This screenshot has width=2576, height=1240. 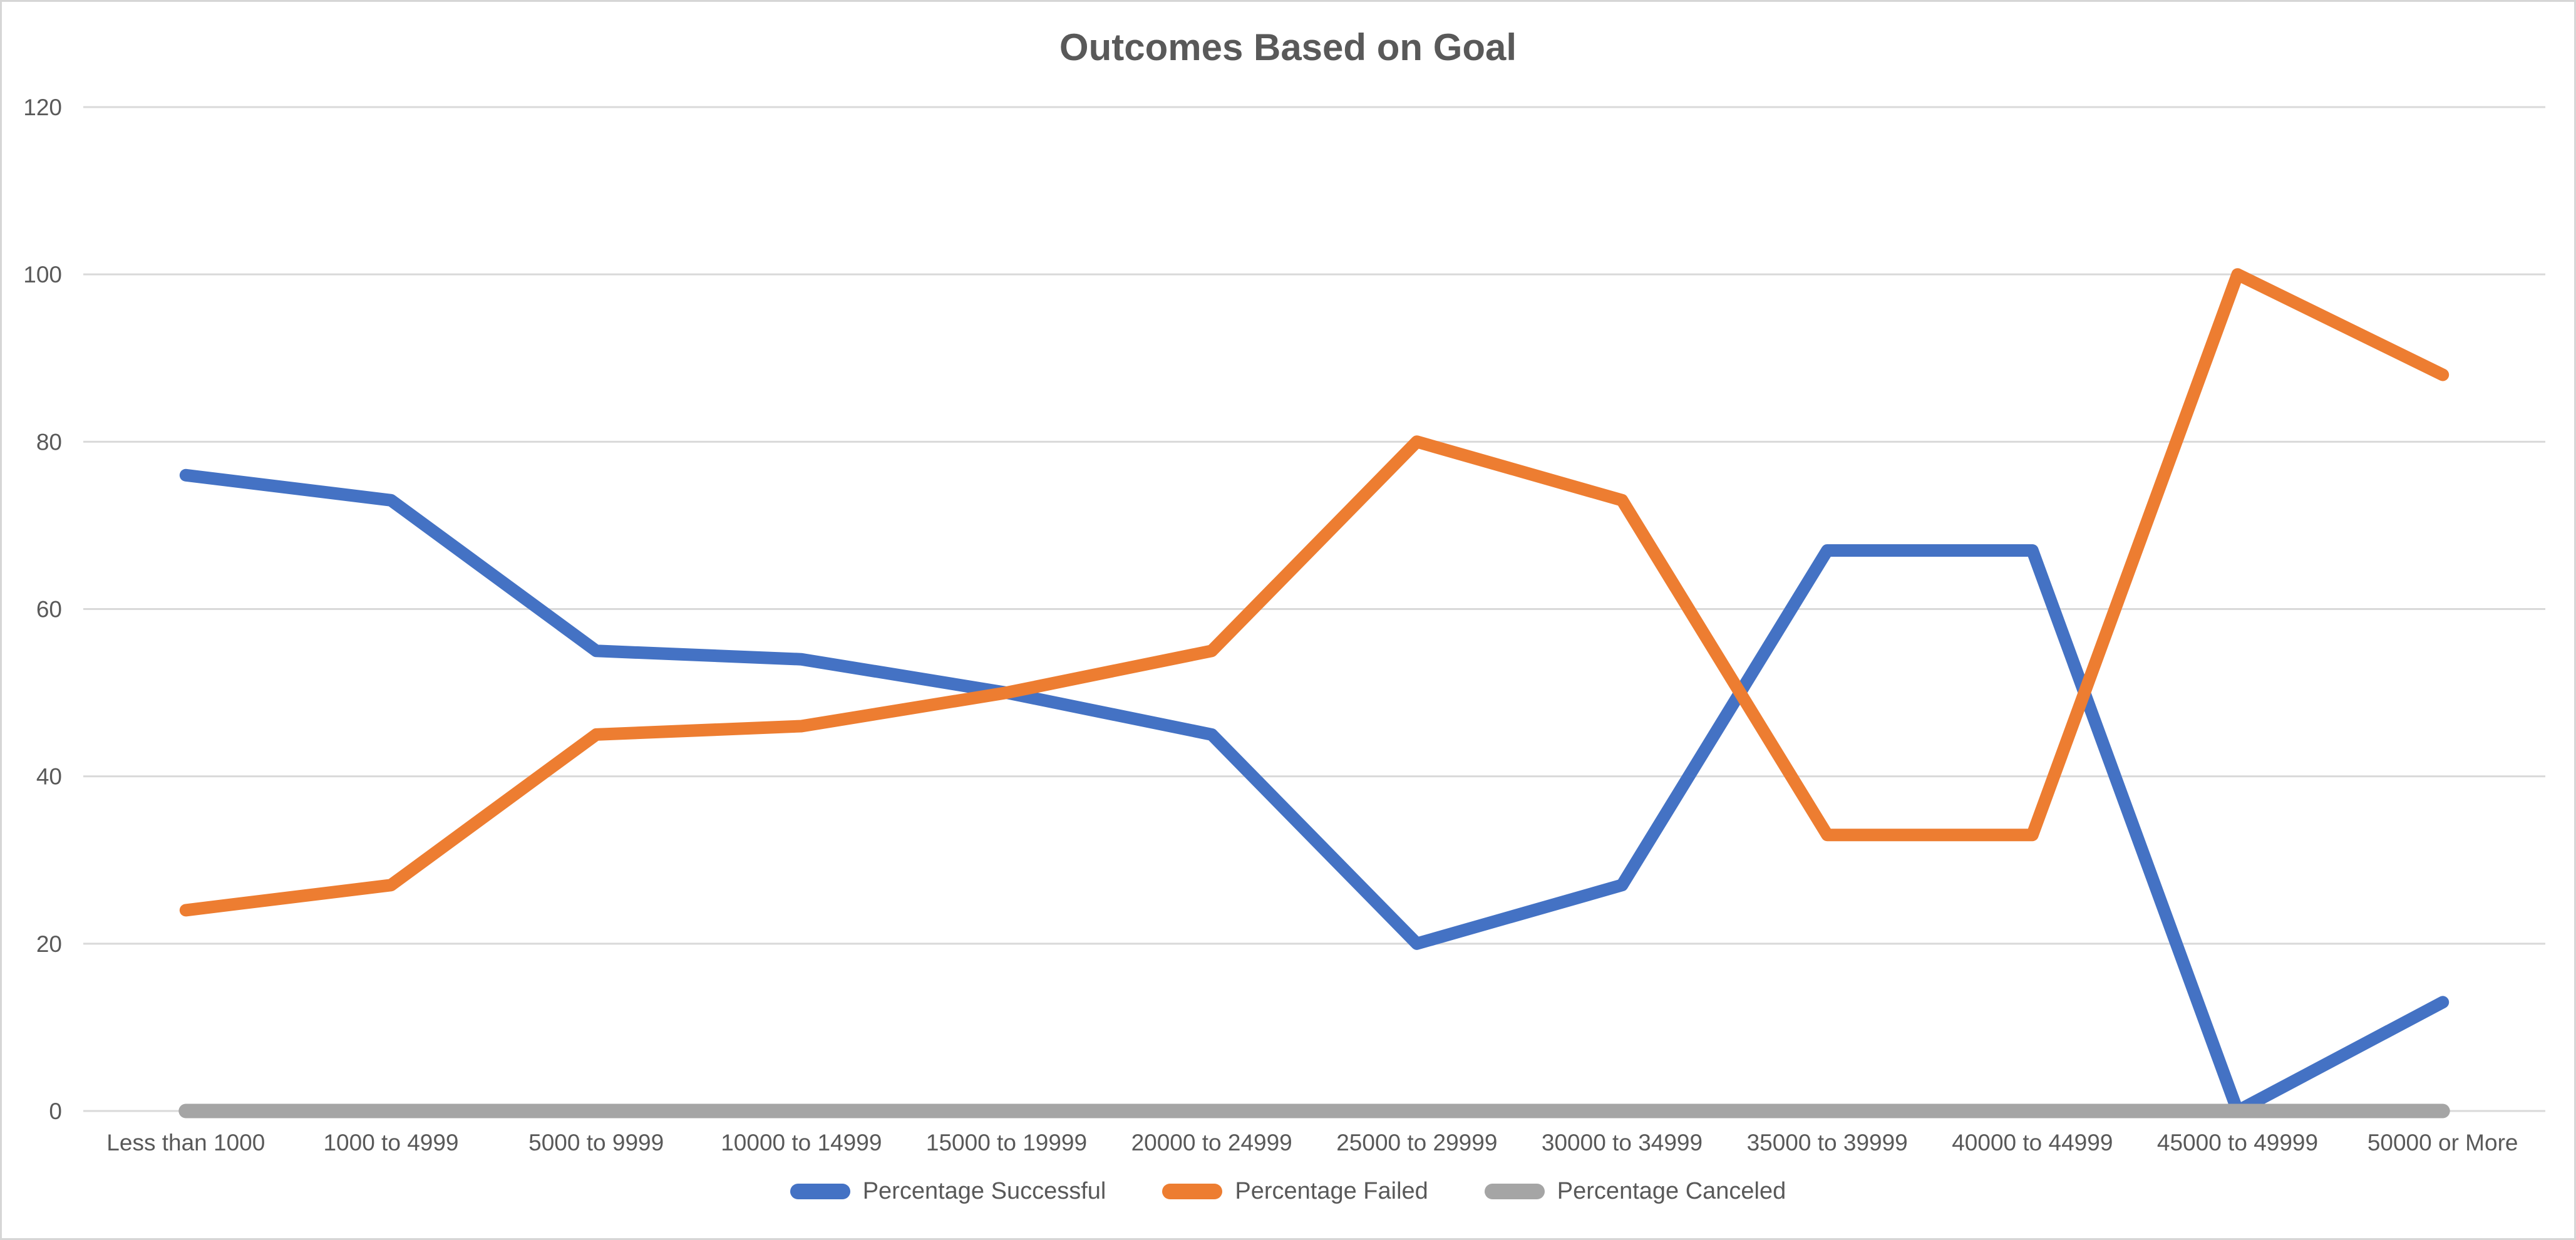 I want to click on x-category-label: 50000 or More, so click(x=2442, y=1142).